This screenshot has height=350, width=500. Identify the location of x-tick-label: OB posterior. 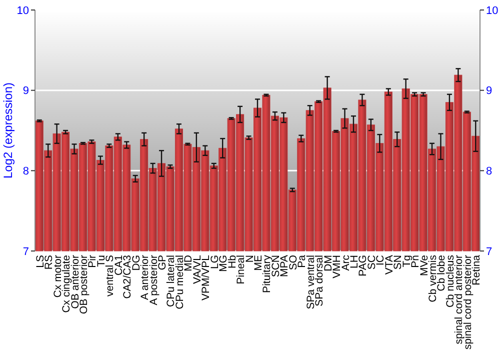
(84, 284).